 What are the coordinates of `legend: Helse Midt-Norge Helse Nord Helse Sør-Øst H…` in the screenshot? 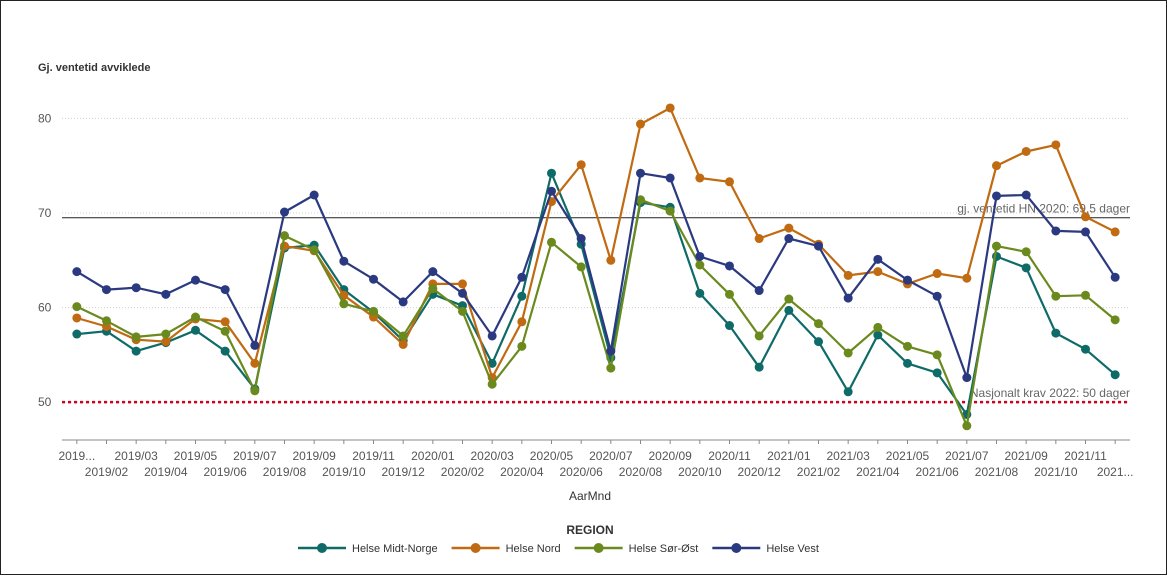 It's located at (558, 549).